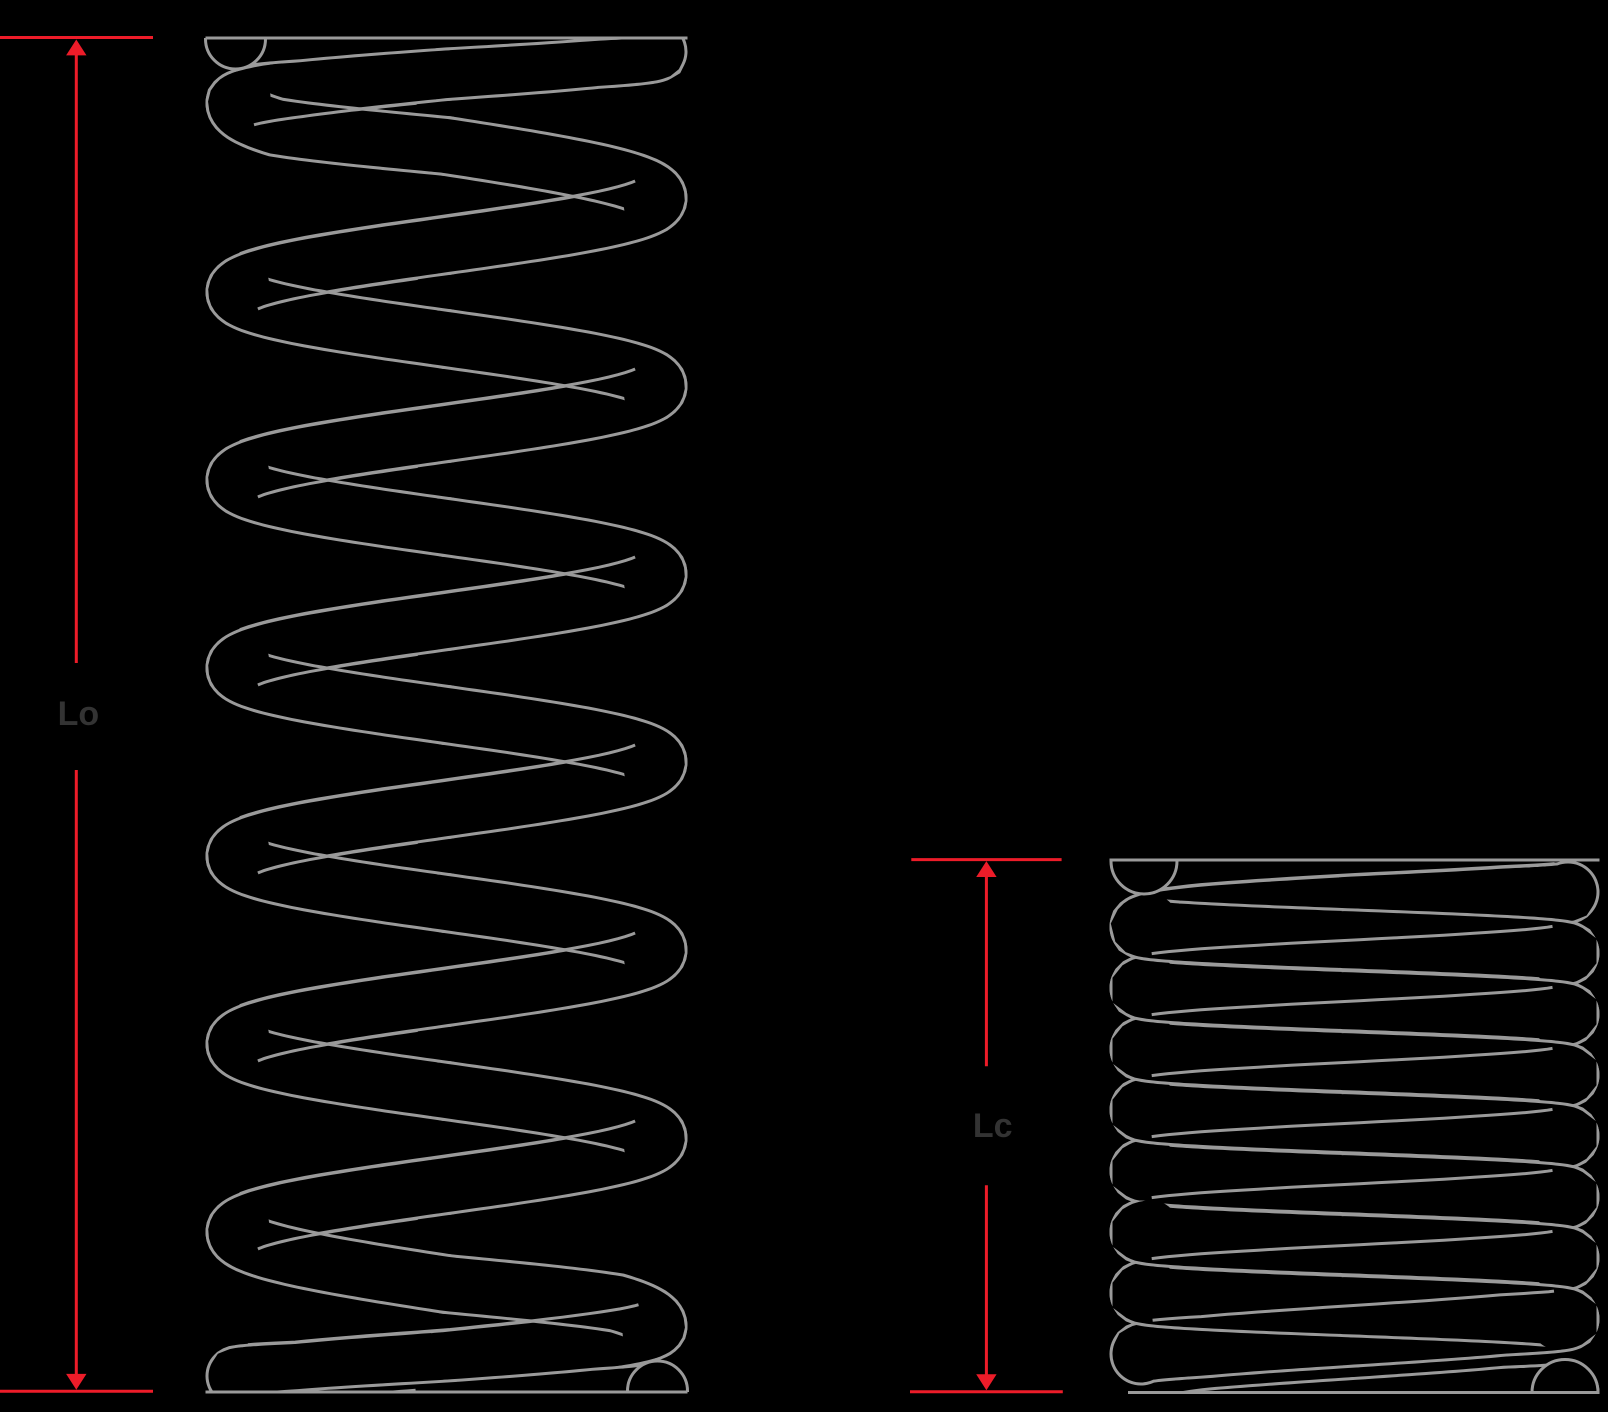  What do you see at coordinates (993, 1126) in the screenshot?
I see `svg-text: Lc` at bounding box center [993, 1126].